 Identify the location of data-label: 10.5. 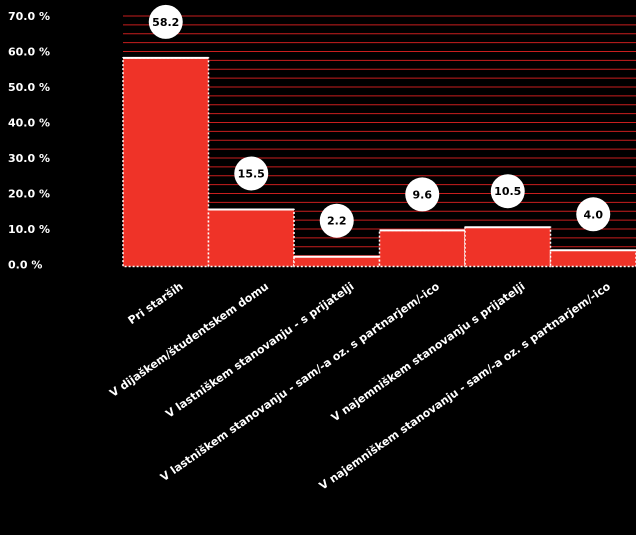
(507, 191).